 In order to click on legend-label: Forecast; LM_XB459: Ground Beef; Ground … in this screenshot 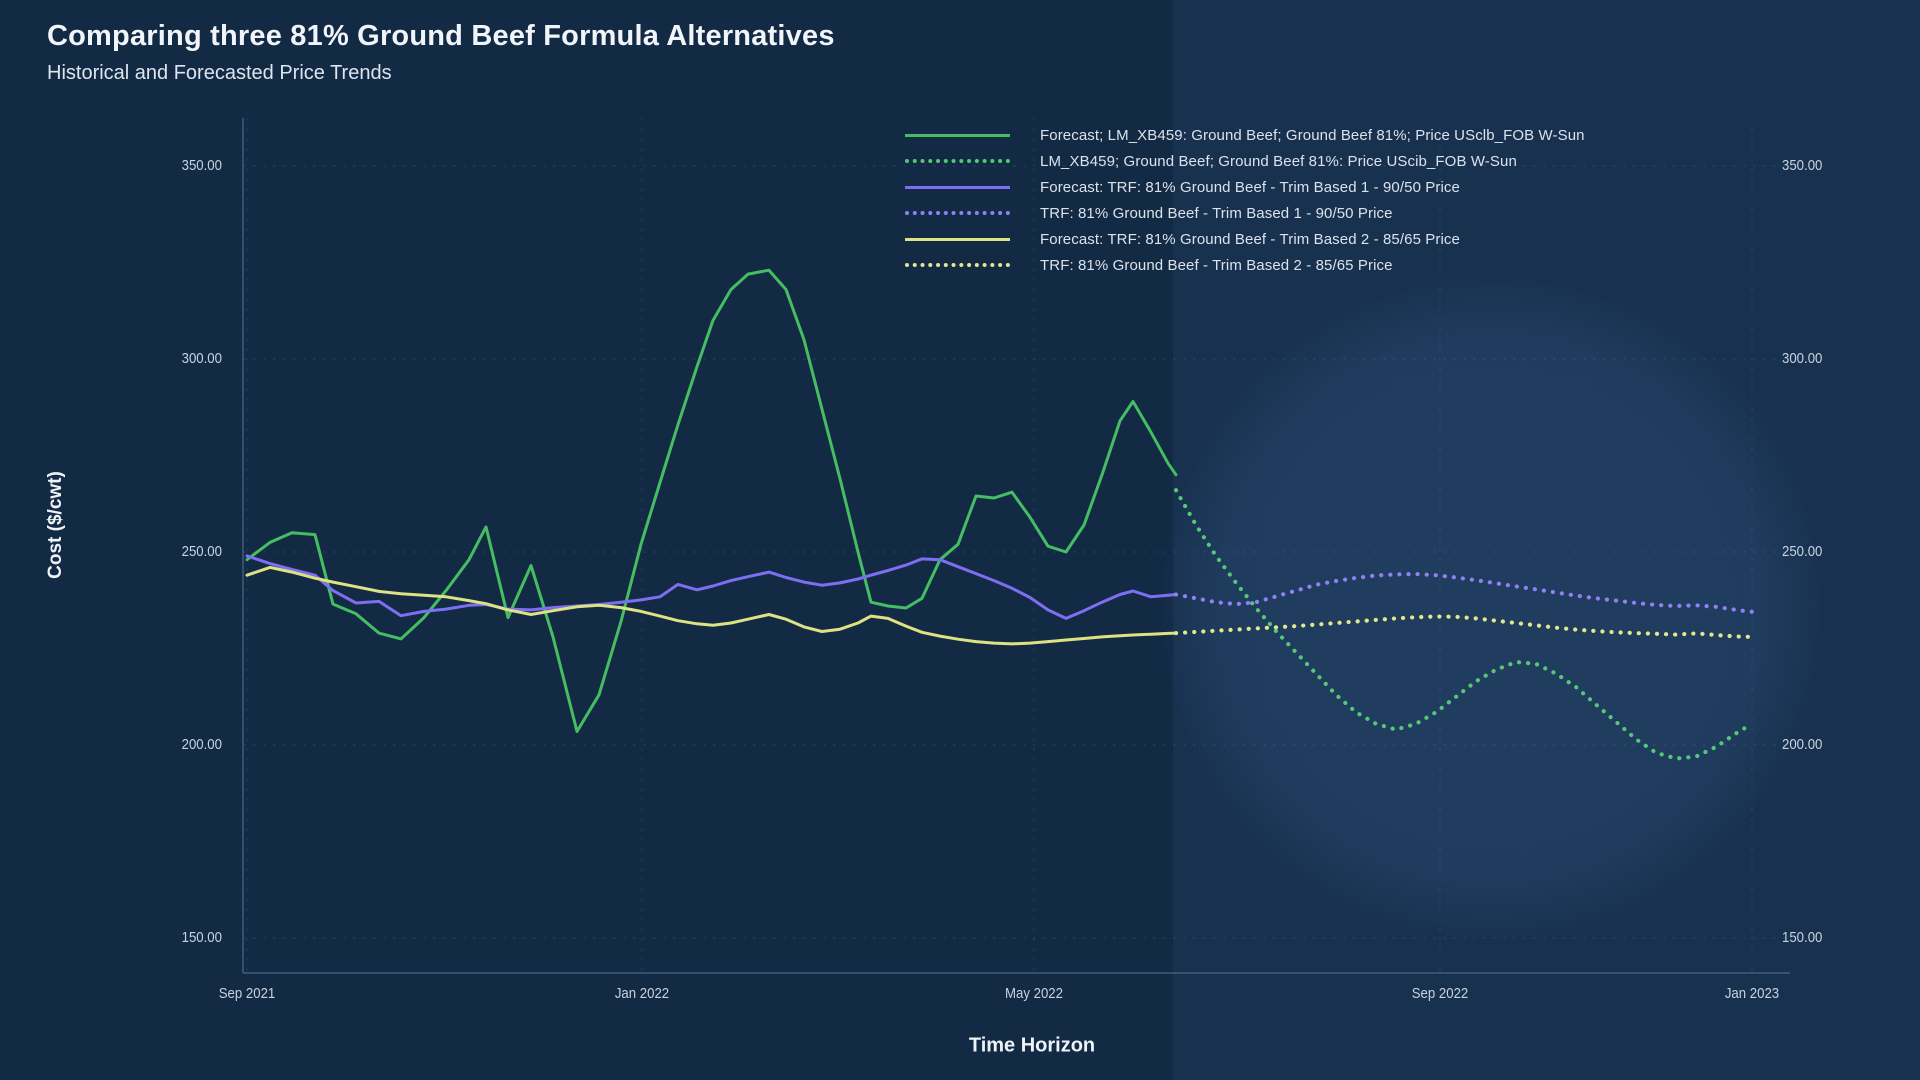, I will do `click(1312, 135)`.